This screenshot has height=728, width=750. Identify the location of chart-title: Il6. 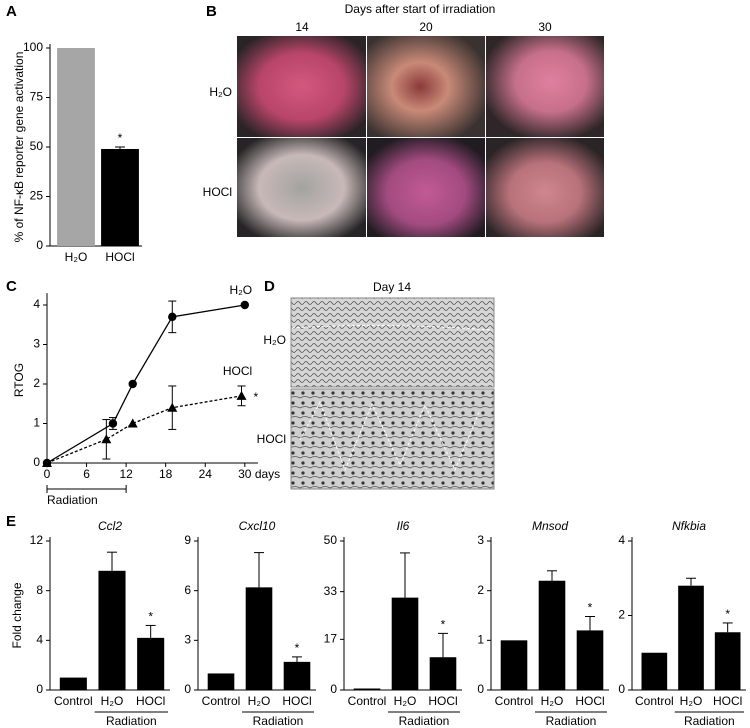
(403, 526).